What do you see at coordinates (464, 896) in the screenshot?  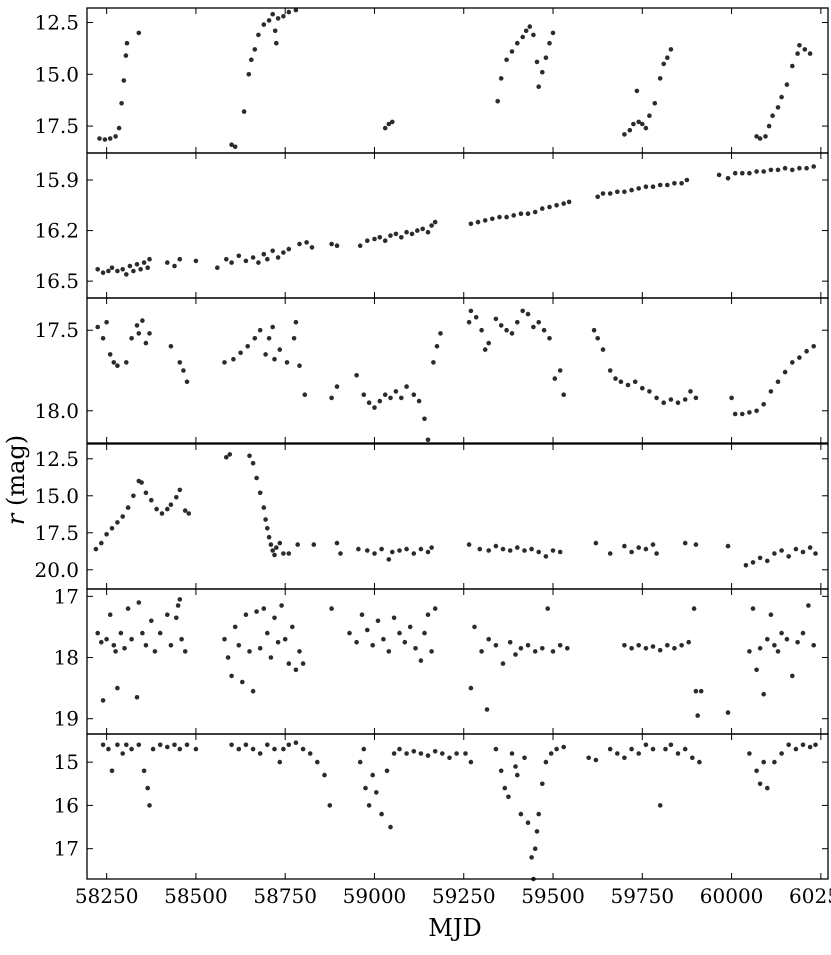 I see `x-tick-label: 59250` at bounding box center [464, 896].